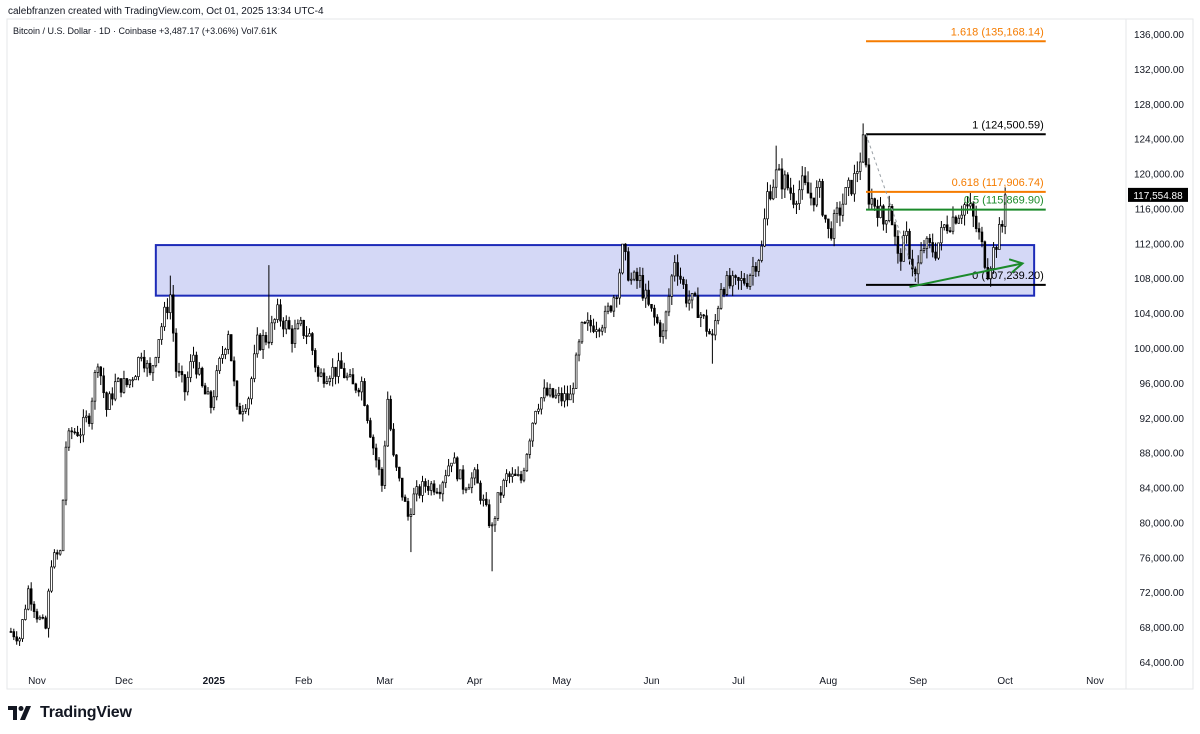 The image size is (1200, 734). I want to click on trend-arrow-head, so click(1016, 266).